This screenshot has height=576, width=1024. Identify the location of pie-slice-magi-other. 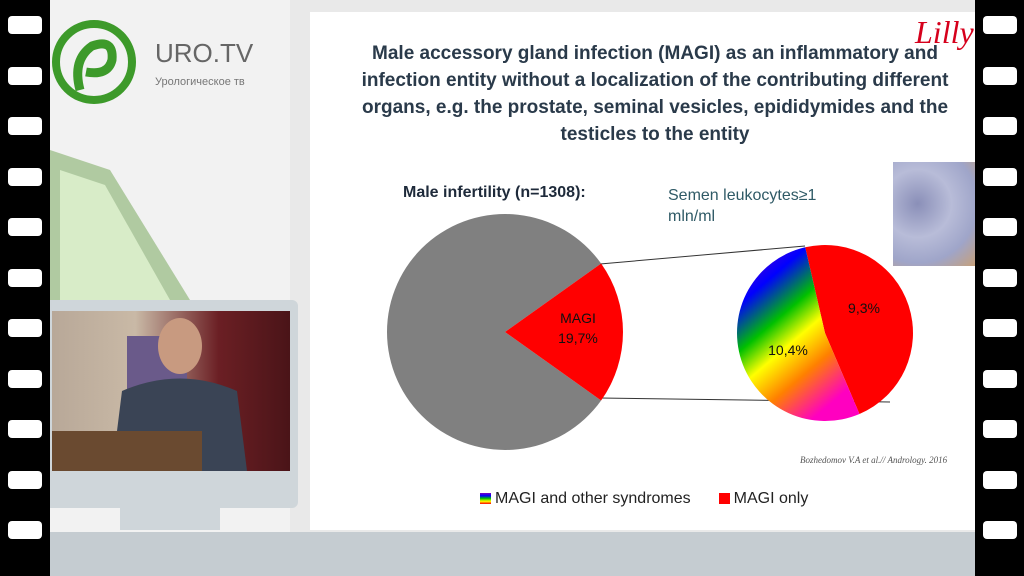
(798, 334).